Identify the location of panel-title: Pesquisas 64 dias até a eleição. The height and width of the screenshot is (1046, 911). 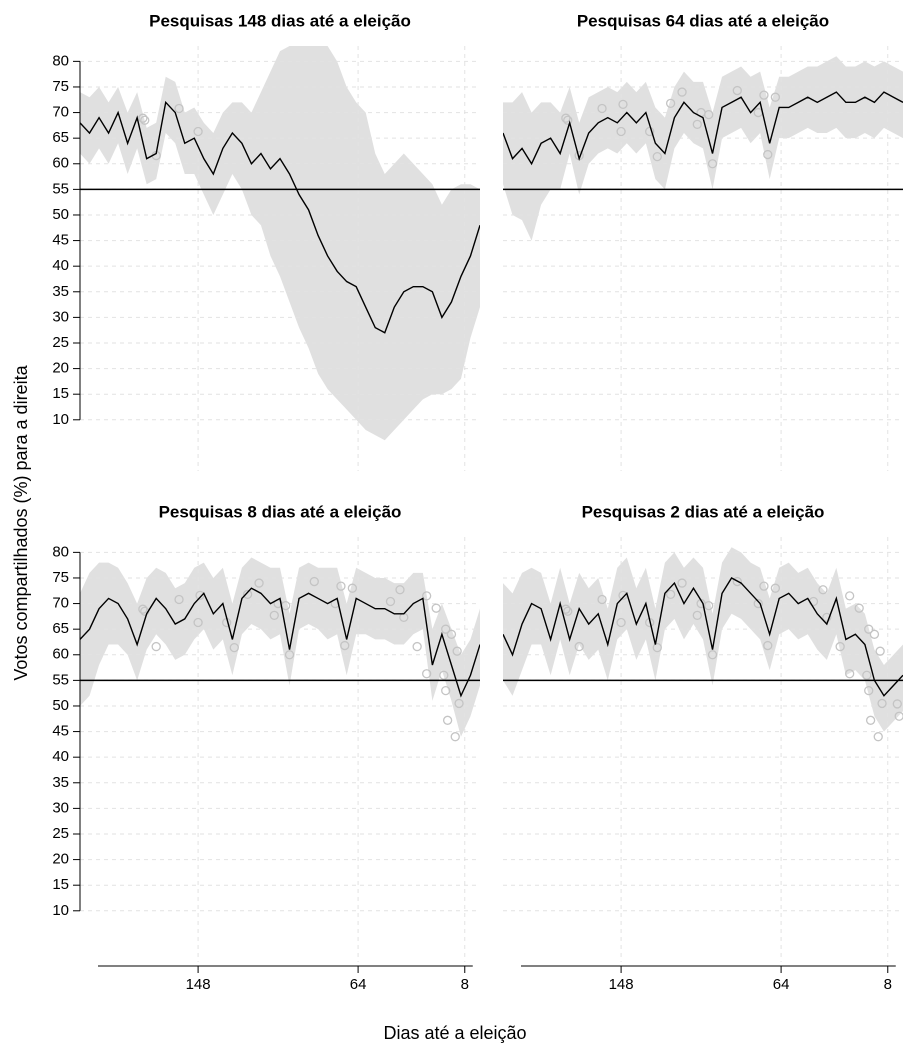
(703, 20).